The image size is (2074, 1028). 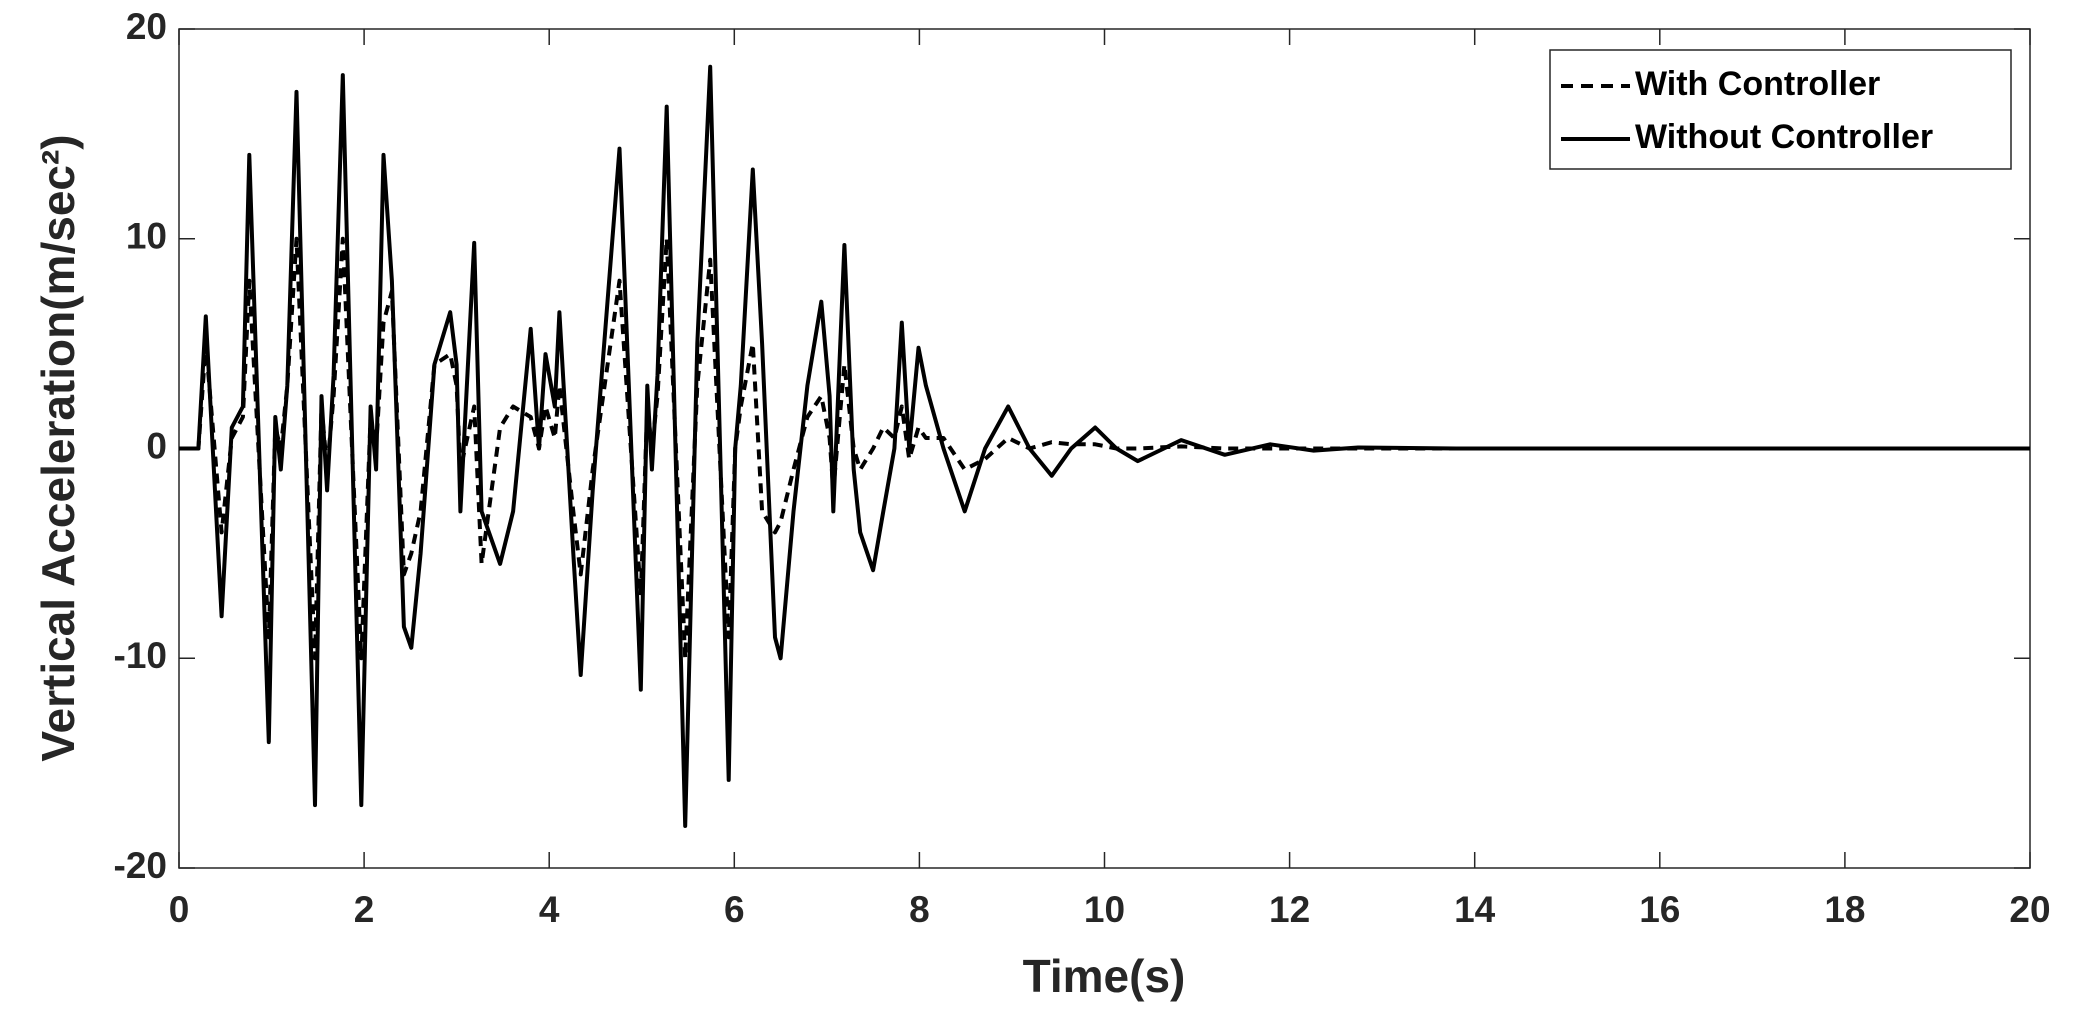 I want to click on x-tick-label: 18, so click(x=1844, y=909).